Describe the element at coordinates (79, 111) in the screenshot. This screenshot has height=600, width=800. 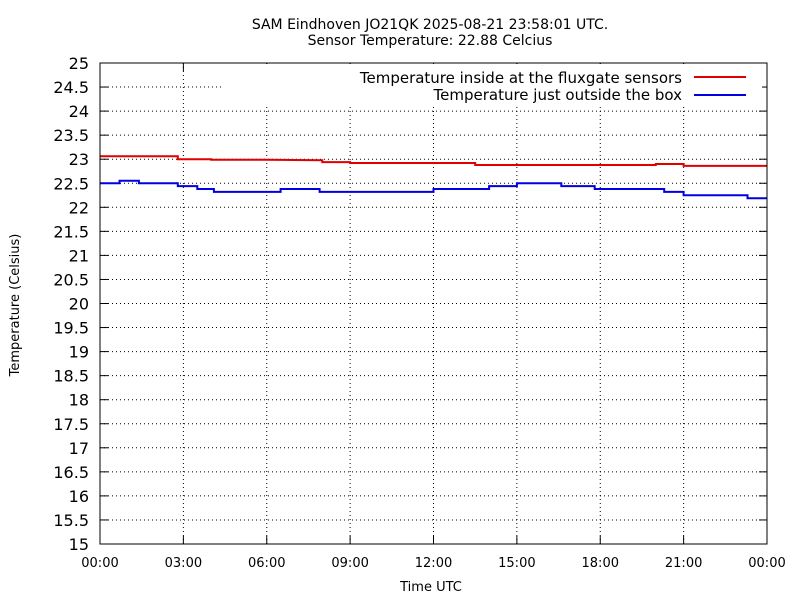
I see `y-tick-label: 24` at that location.